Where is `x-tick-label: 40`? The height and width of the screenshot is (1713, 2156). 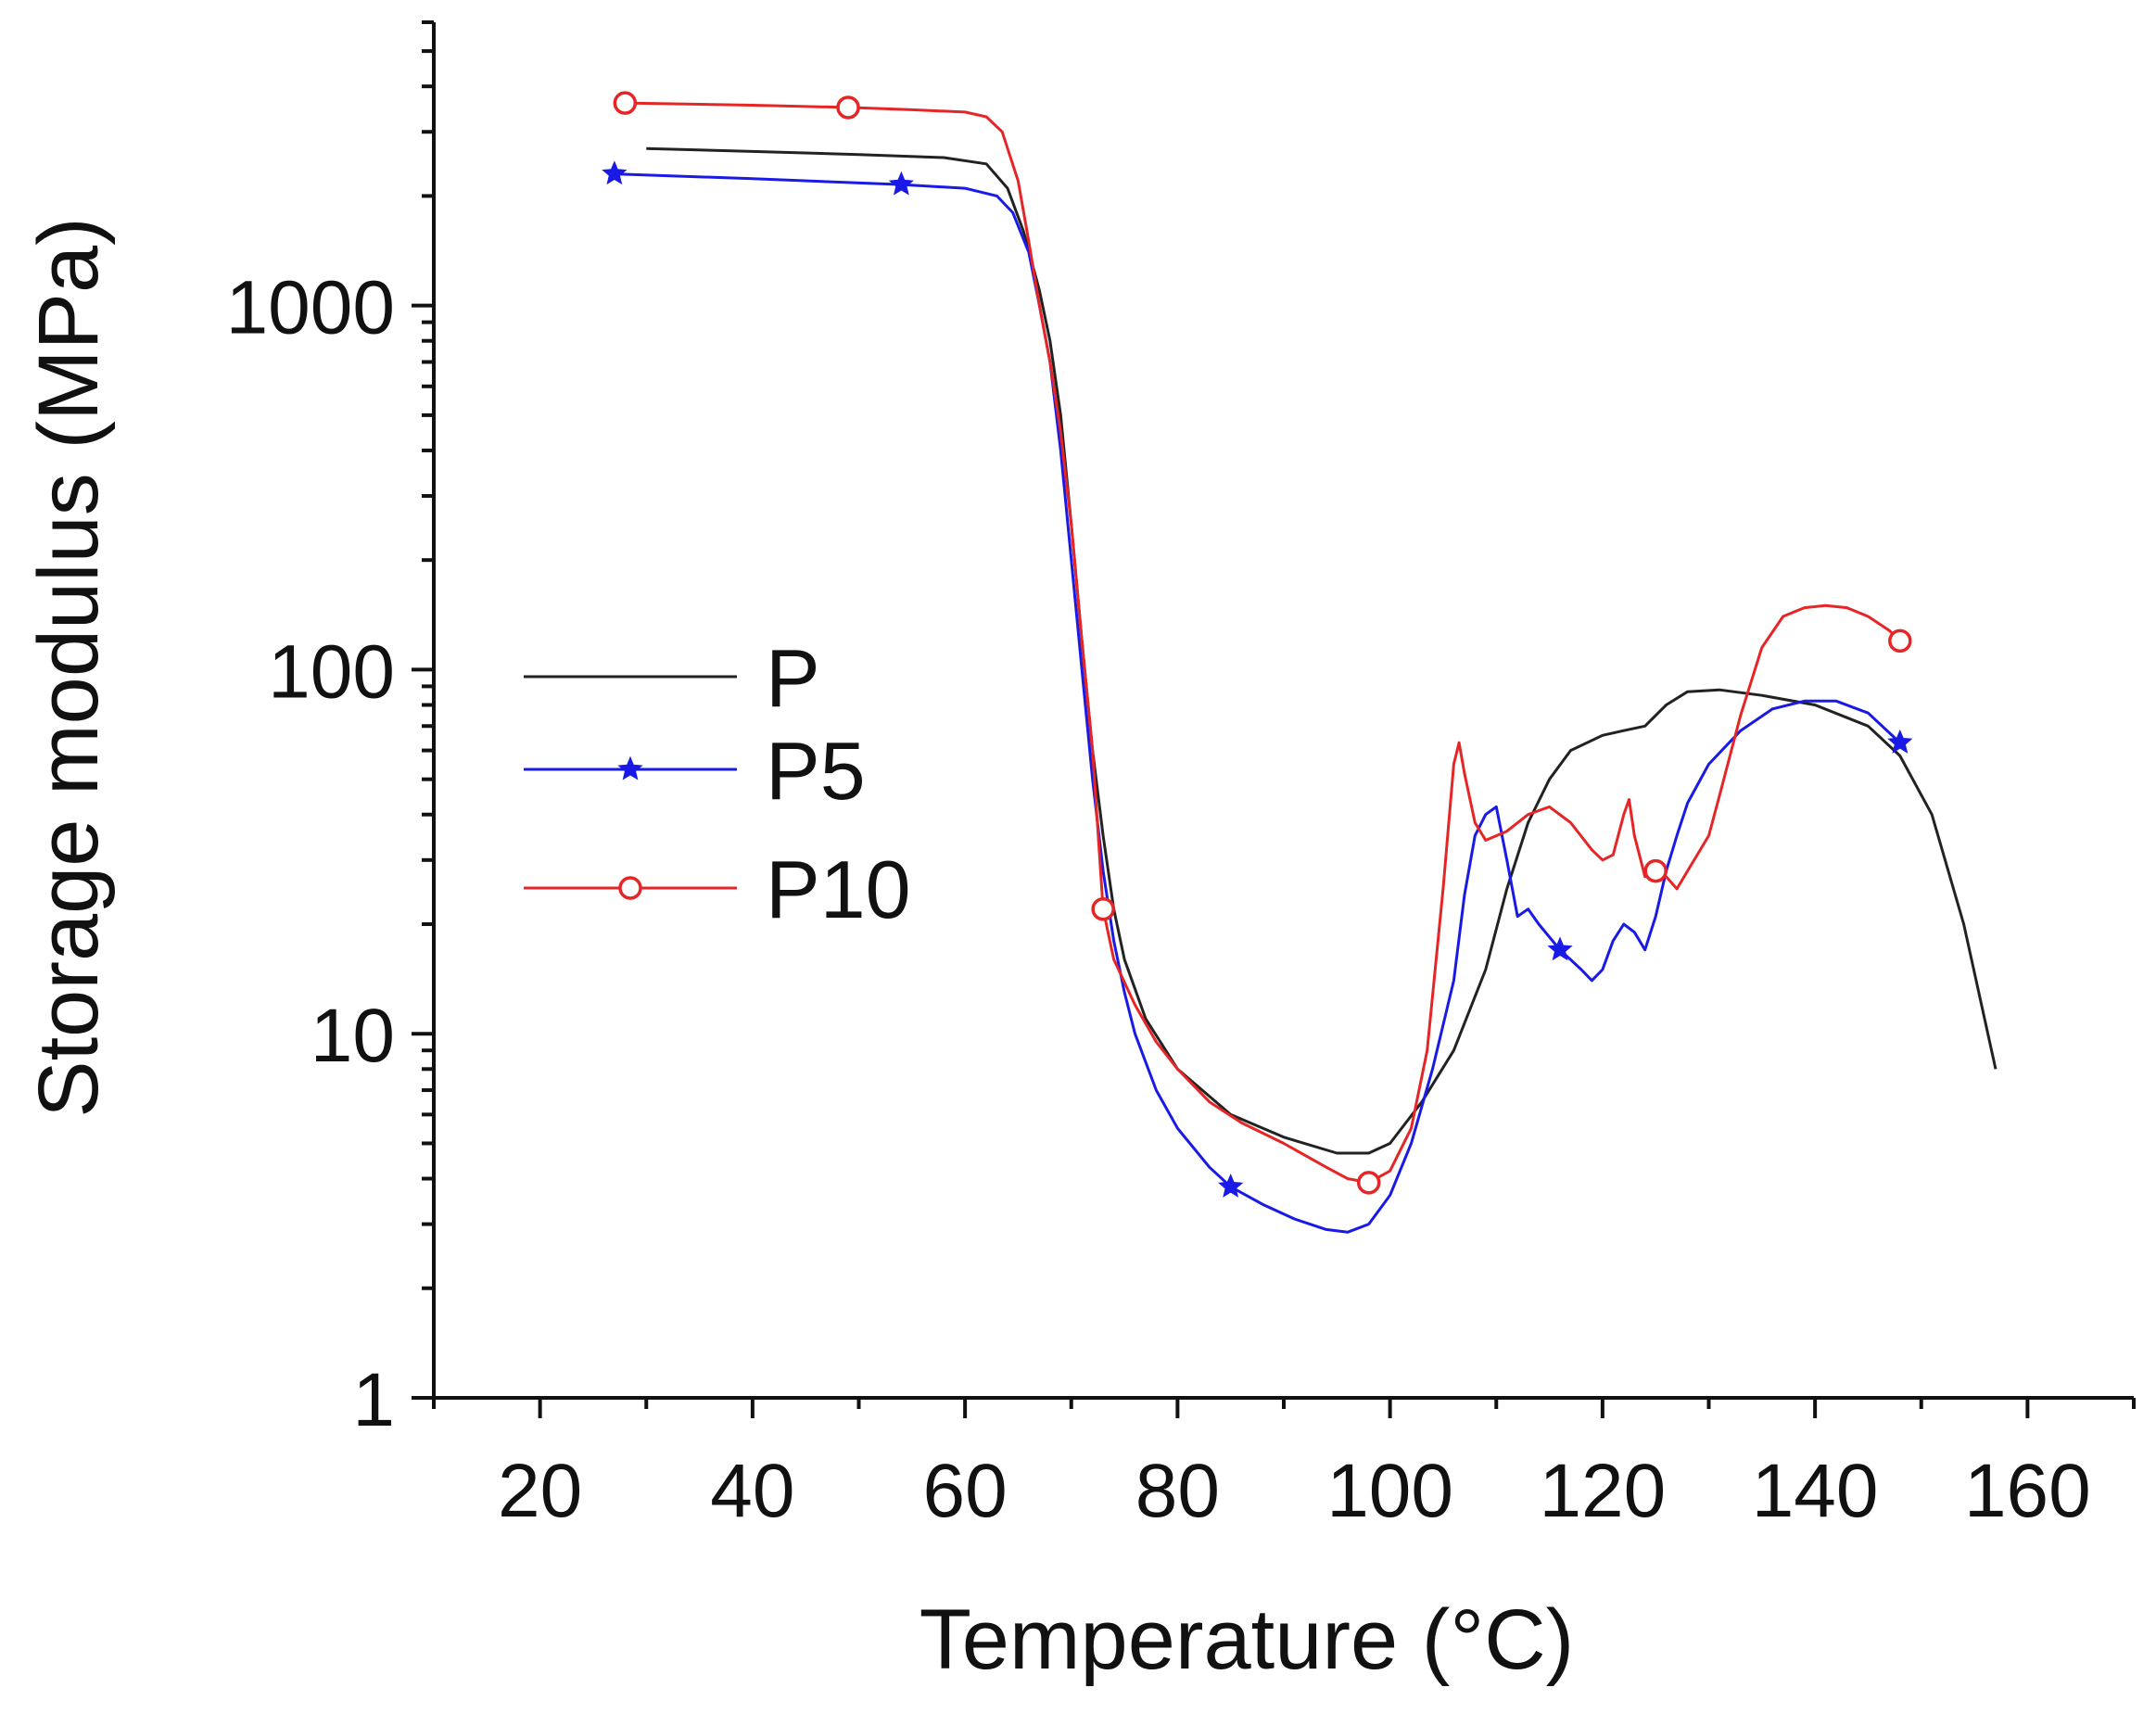 x-tick-label: 40 is located at coordinates (752, 1491).